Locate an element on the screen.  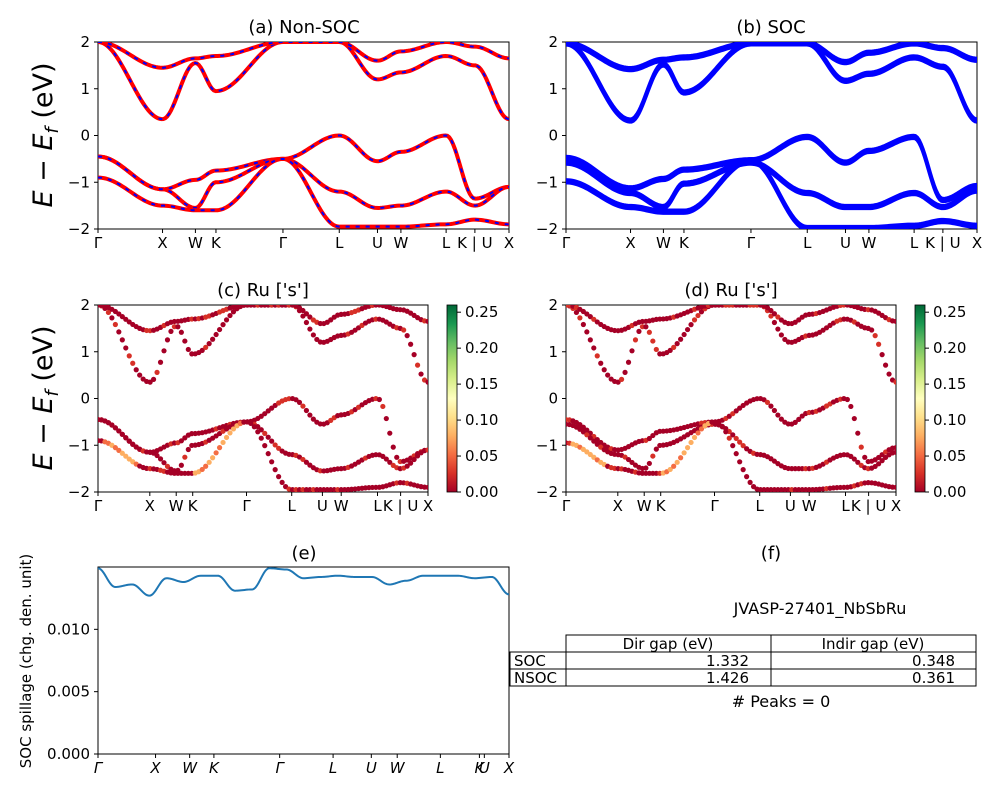
table-row-nsoc-label: NSOC is located at coordinates (535, 678).